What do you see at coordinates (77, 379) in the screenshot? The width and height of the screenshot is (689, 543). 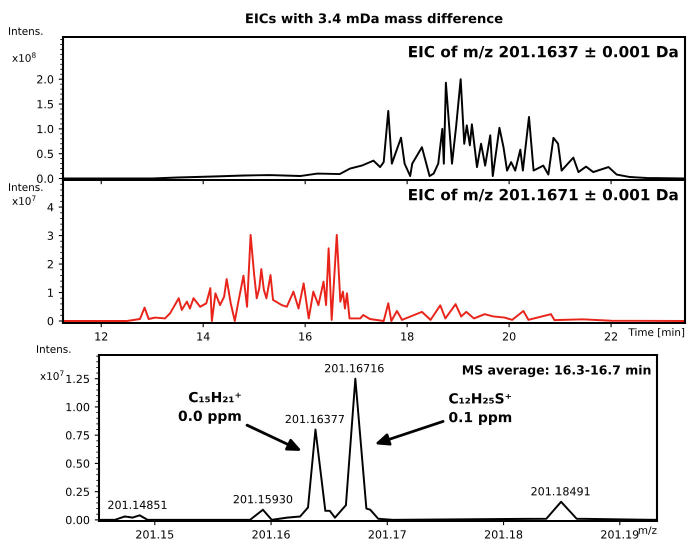 I see `y-tick-label: 1.25` at bounding box center [77, 379].